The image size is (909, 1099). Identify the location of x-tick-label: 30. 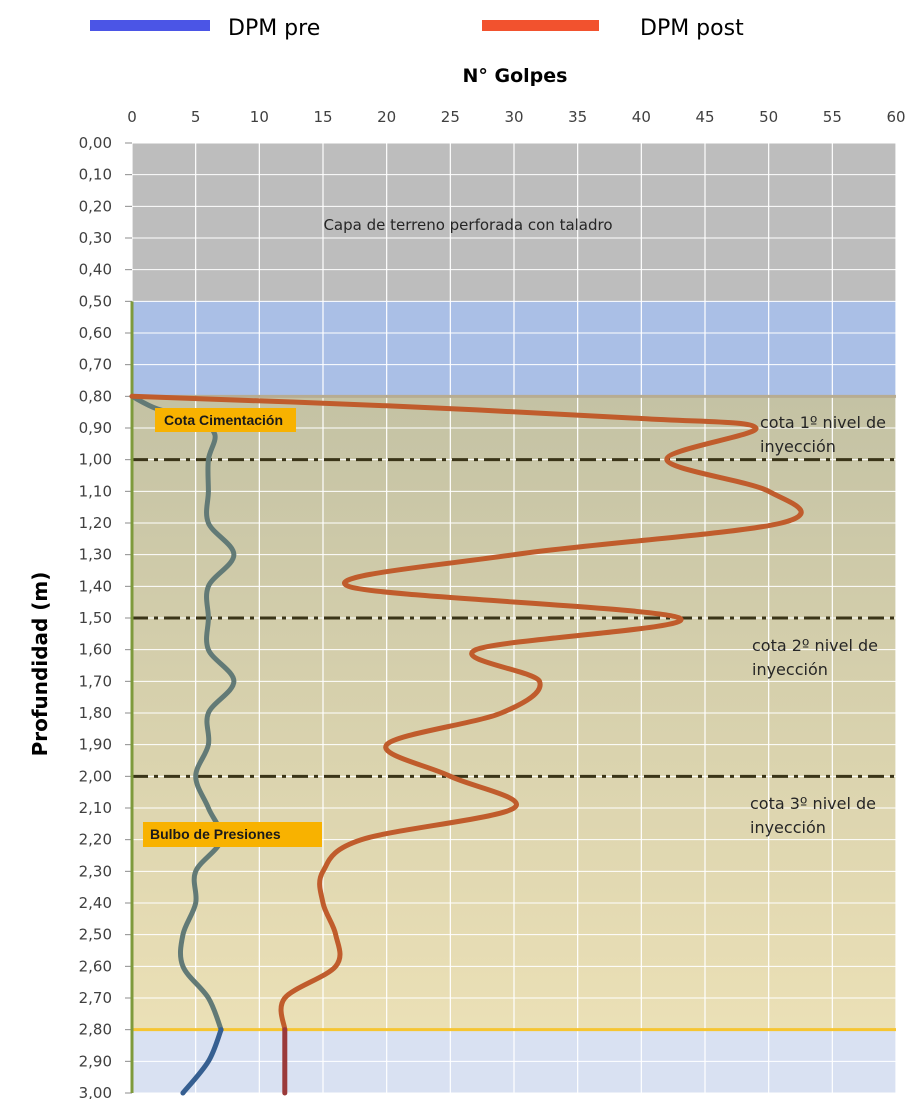
(513, 117).